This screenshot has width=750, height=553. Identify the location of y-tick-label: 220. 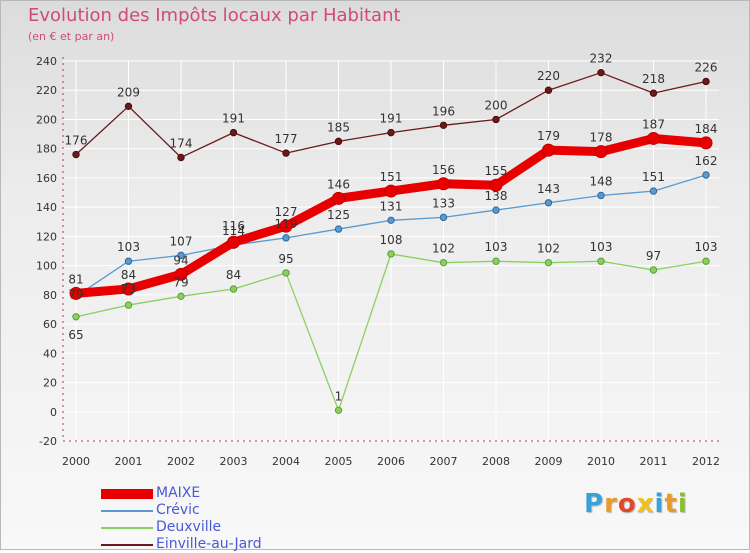
(46, 90).